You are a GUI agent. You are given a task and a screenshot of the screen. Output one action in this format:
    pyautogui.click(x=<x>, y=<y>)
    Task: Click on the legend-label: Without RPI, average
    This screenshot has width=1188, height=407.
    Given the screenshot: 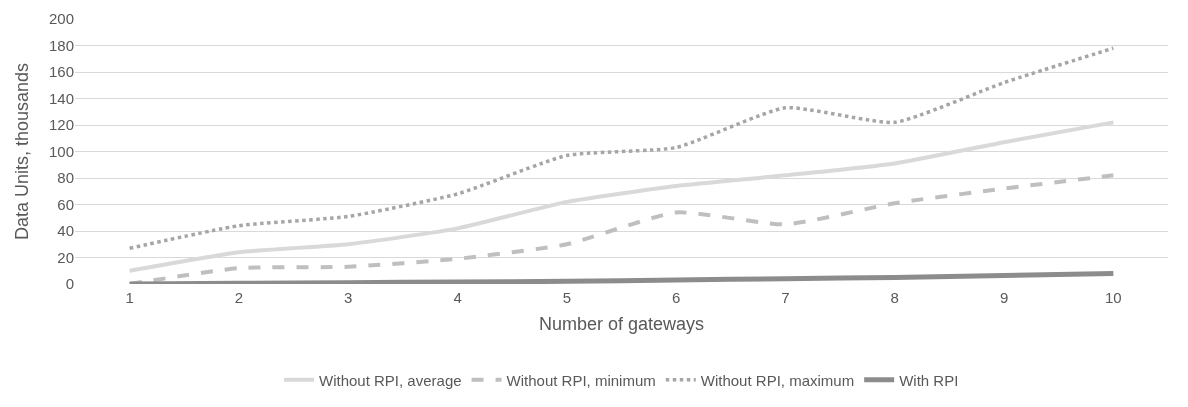 What is the action you would take?
    pyautogui.click(x=390, y=380)
    